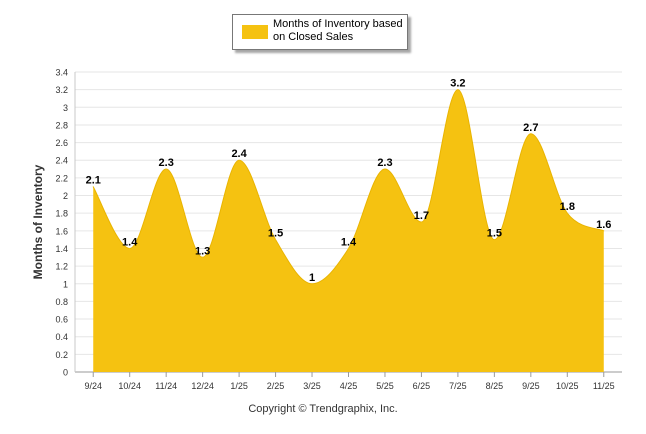 This screenshot has height=434, width=646. What do you see at coordinates (567, 386) in the screenshot?
I see `x-tick-label: 10/25` at bounding box center [567, 386].